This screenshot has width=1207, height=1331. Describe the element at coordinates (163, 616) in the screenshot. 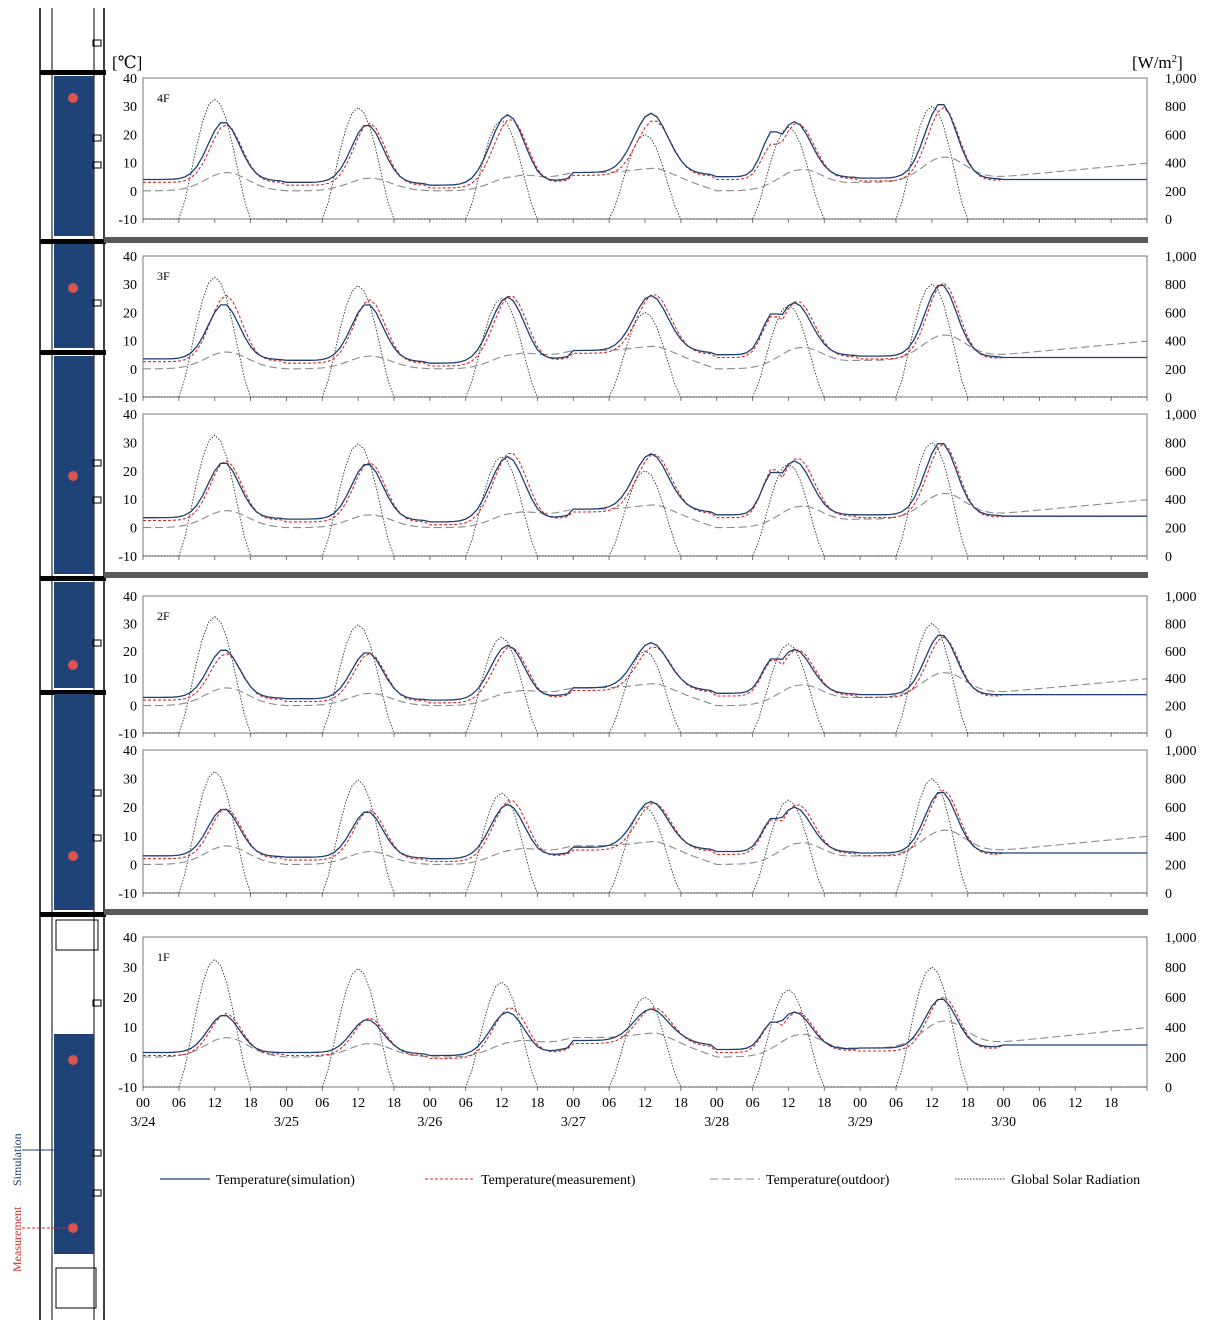

I see `panel-floor-label: 2F` at that location.